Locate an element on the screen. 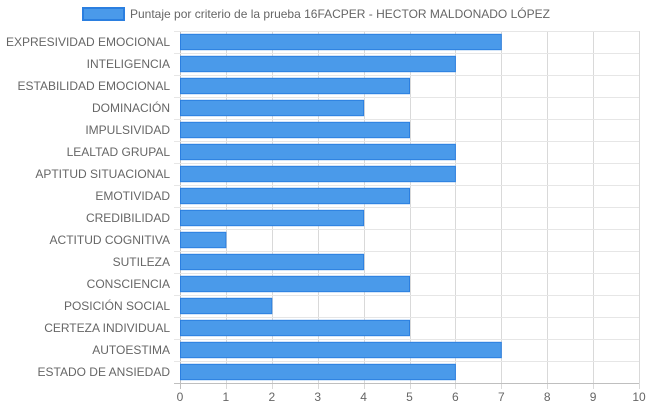 The height and width of the screenshot is (410, 648). x-tick-label: 3 is located at coordinates (317, 397).